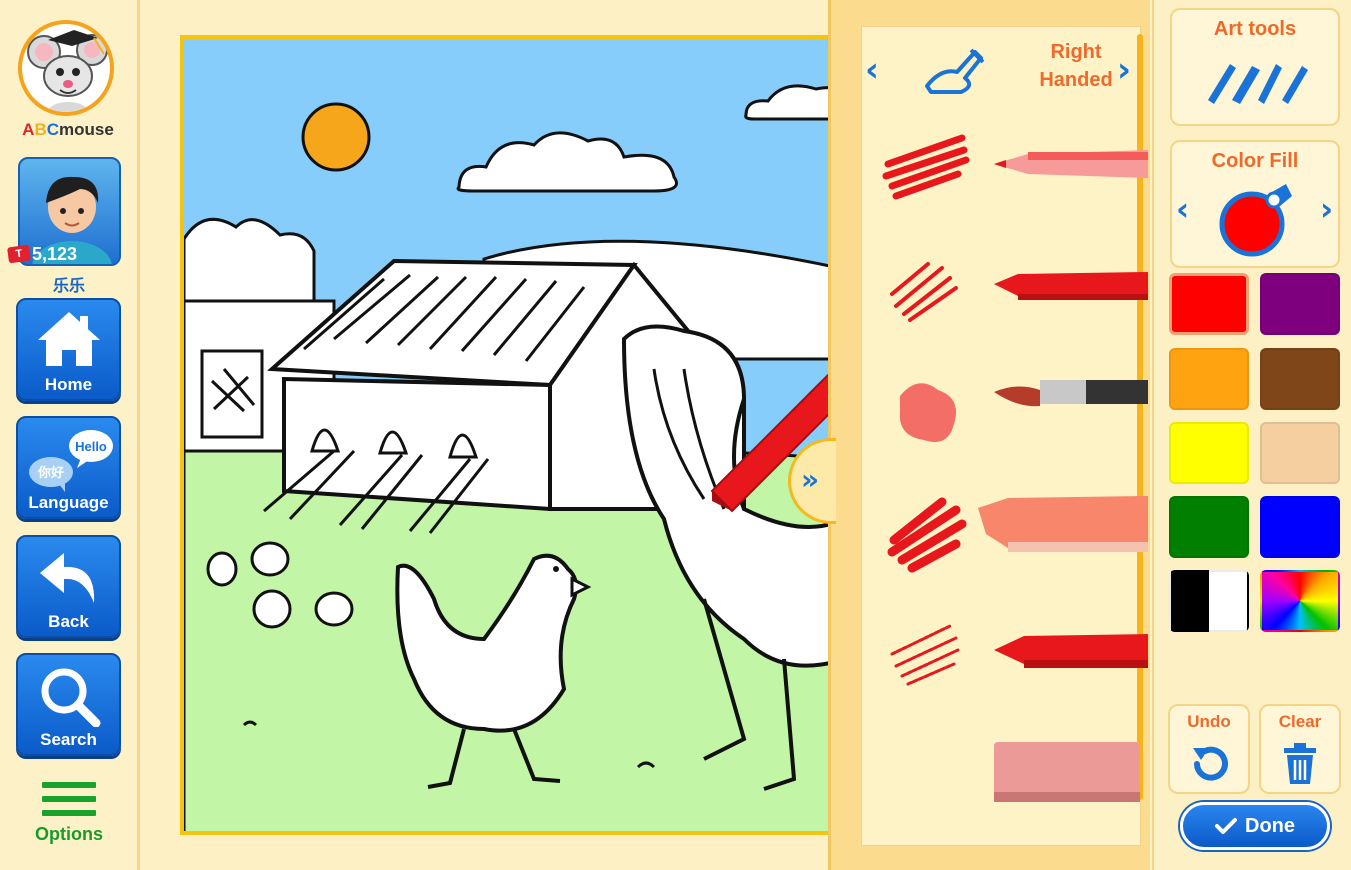  What do you see at coordinates (1001, 69) in the screenshot?
I see `handedness-selector: ‹ Right Handed ›` at bounding box center [1001, 69].